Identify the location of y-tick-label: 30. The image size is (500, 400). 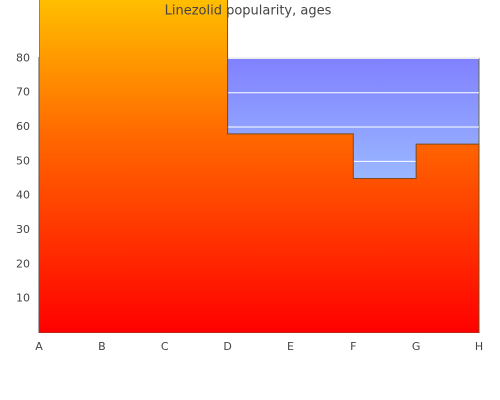
(23, 229).